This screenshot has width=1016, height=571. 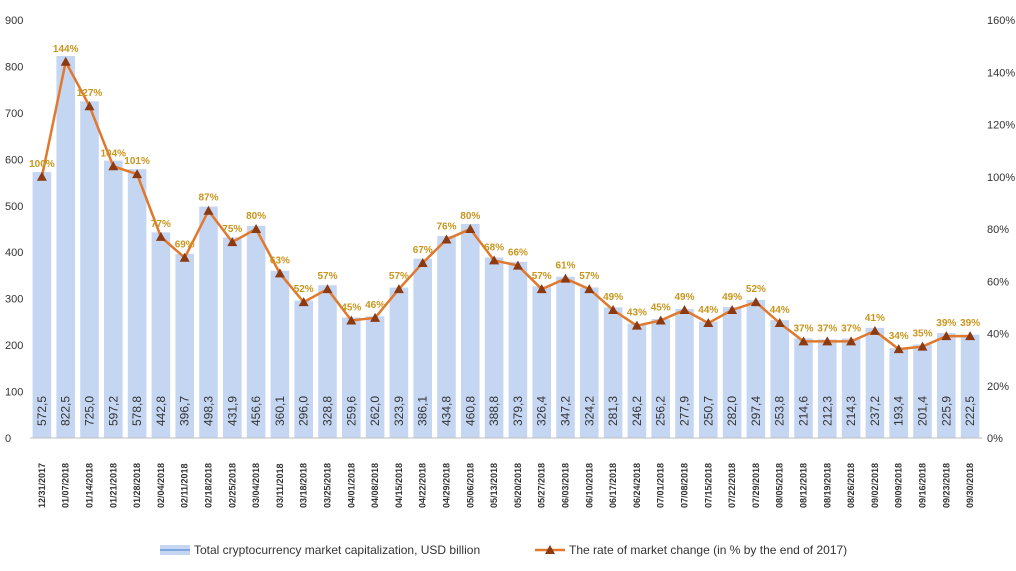 What do you see at coordinates (446, 226) in the screenshot?
I see `rate-value-label: 76%` at bounding box center [446, 226].